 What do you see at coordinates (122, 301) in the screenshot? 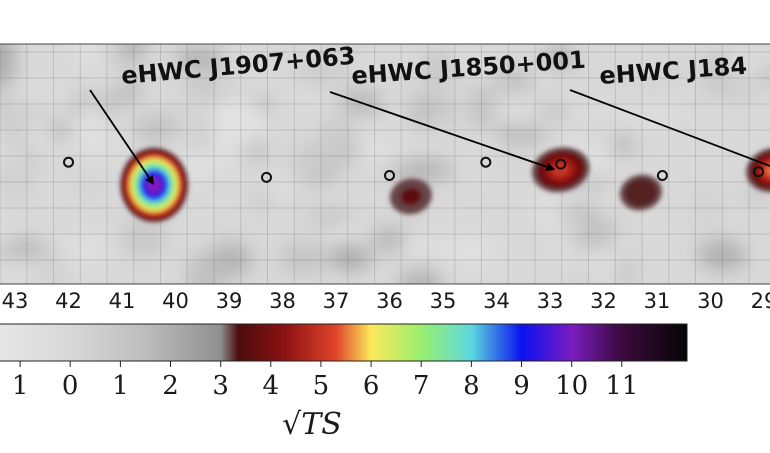
I see `x-tick-label: 41` at bounding box center [122, 301].